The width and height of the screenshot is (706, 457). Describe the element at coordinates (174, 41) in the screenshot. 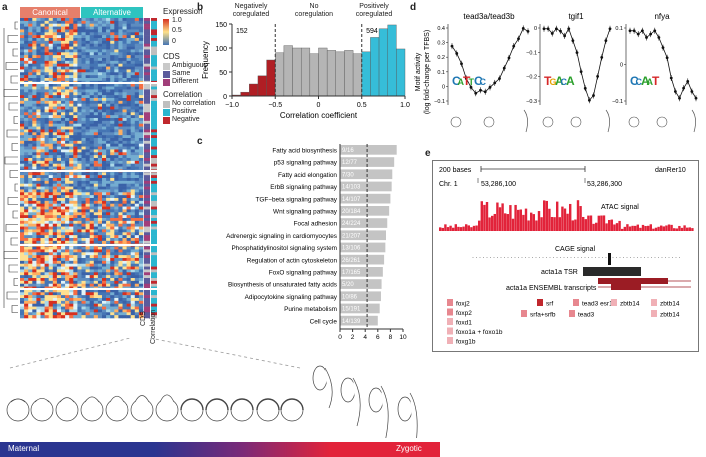

I see `legend-expression-tick: 0` at that location.